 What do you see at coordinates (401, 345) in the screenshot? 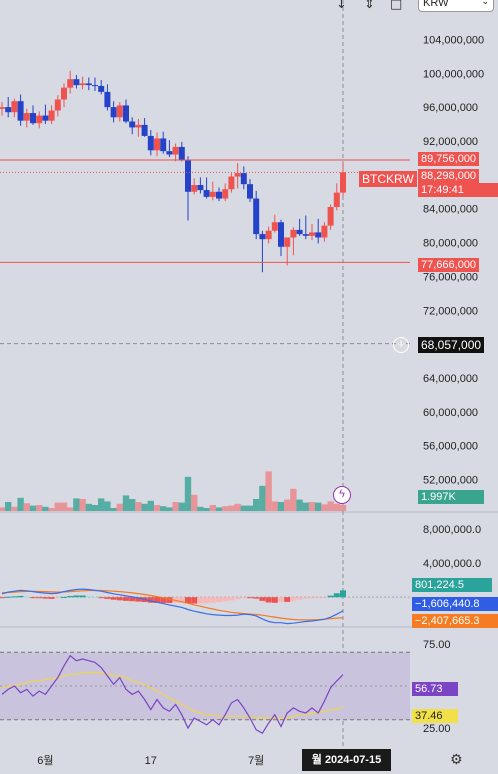
I see `add-alert-icon: +` at bounding box center [401, 345].